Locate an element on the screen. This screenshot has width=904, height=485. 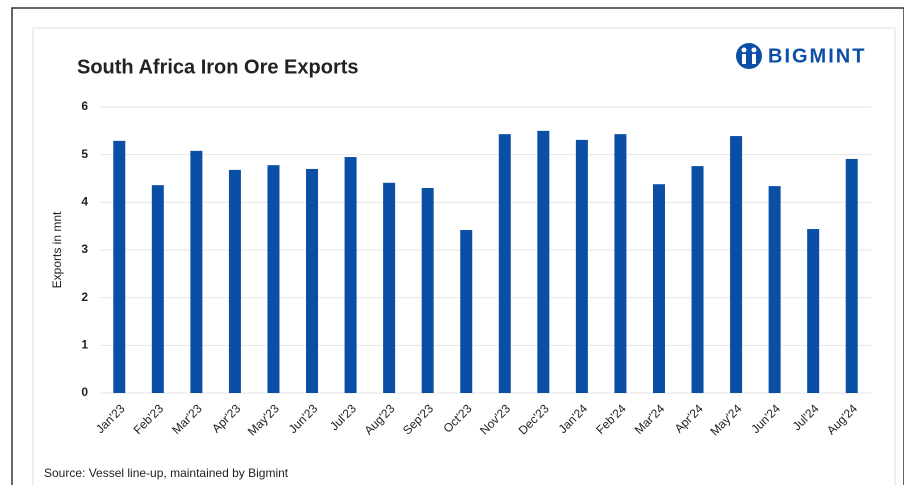
y-axis-label: Exports in mnt is located at coordinates (57, 249).